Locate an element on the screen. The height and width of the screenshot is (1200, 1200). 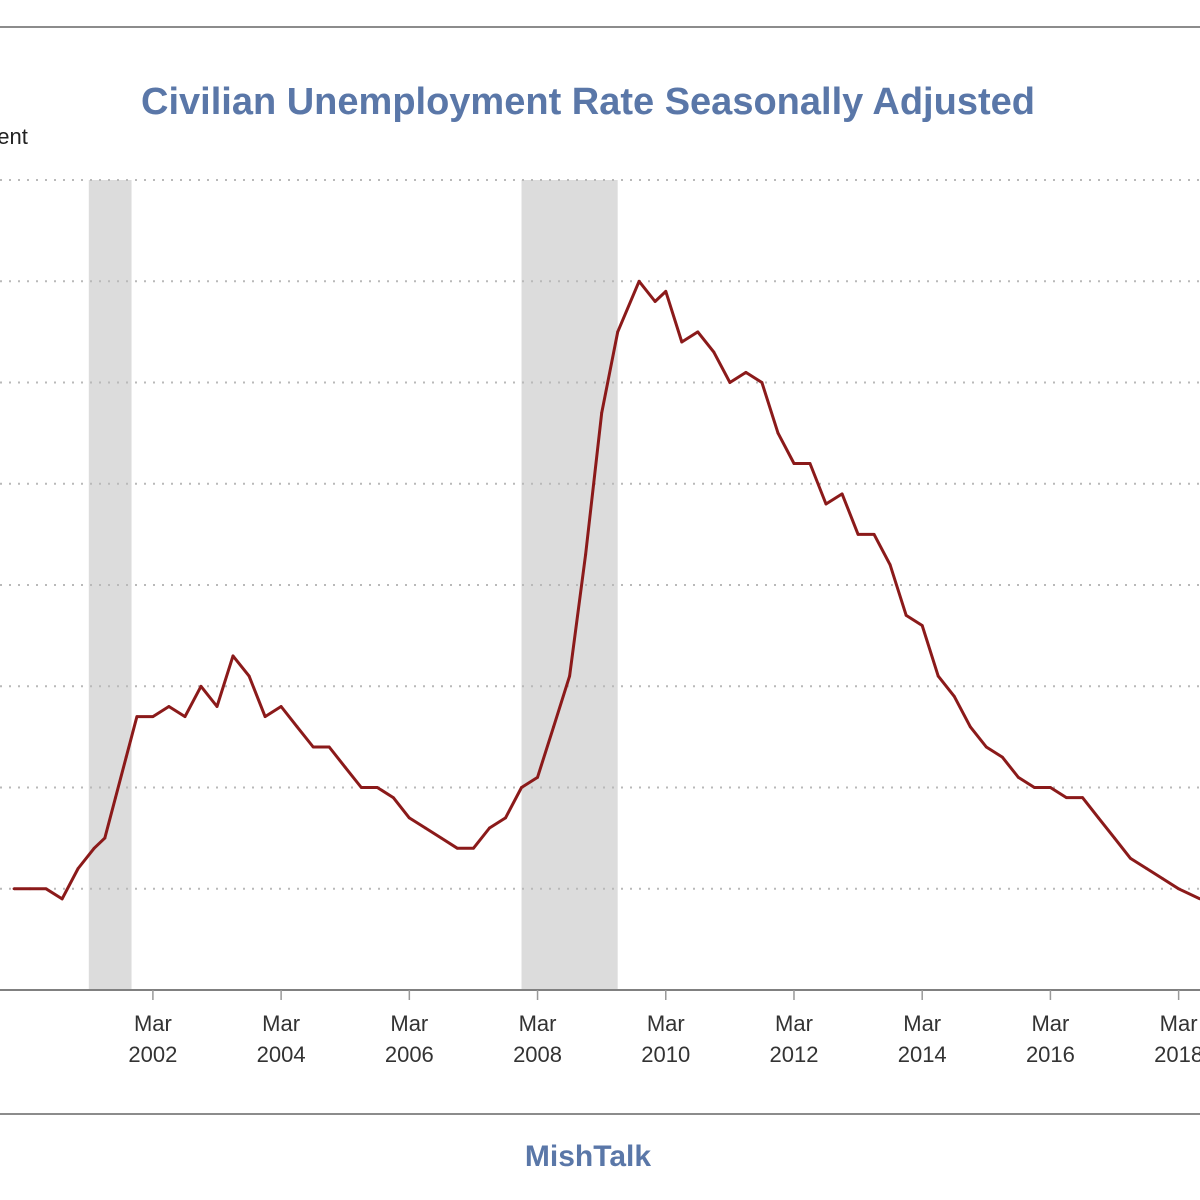
footer-brand: MishTalk is located at coordinates (588, 1156).